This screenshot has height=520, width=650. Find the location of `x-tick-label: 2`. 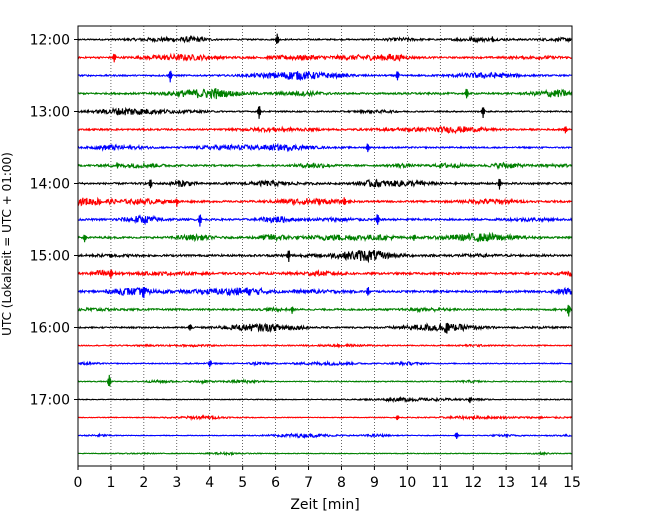

x-tick-label: 2 is located at coordinates (143, 483).